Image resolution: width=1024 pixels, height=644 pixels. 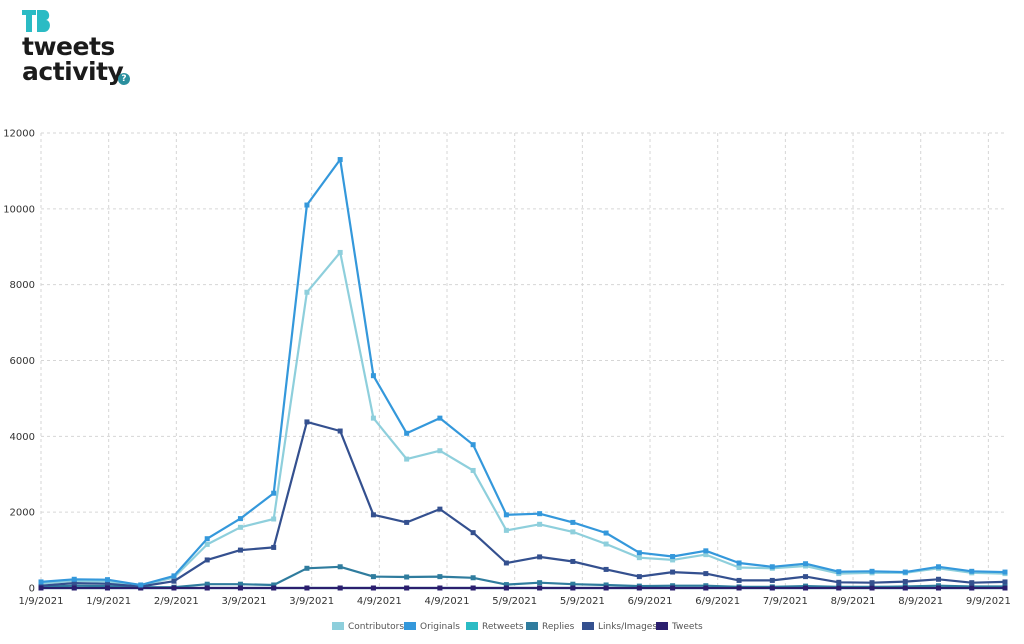 What do you see at coordinates (22, 361) in the screenshot?
I see `y-tick-label: 6000` at bounding box center [22, 361].